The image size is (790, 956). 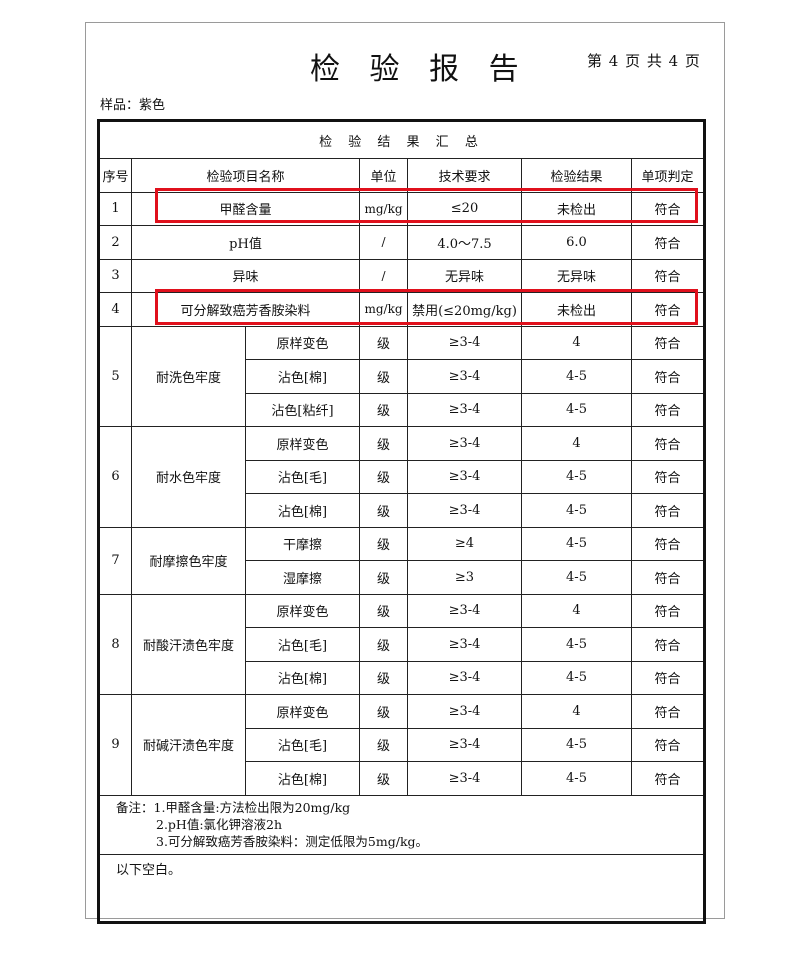 I want to click on unit: /, so click(x=383, y=275).